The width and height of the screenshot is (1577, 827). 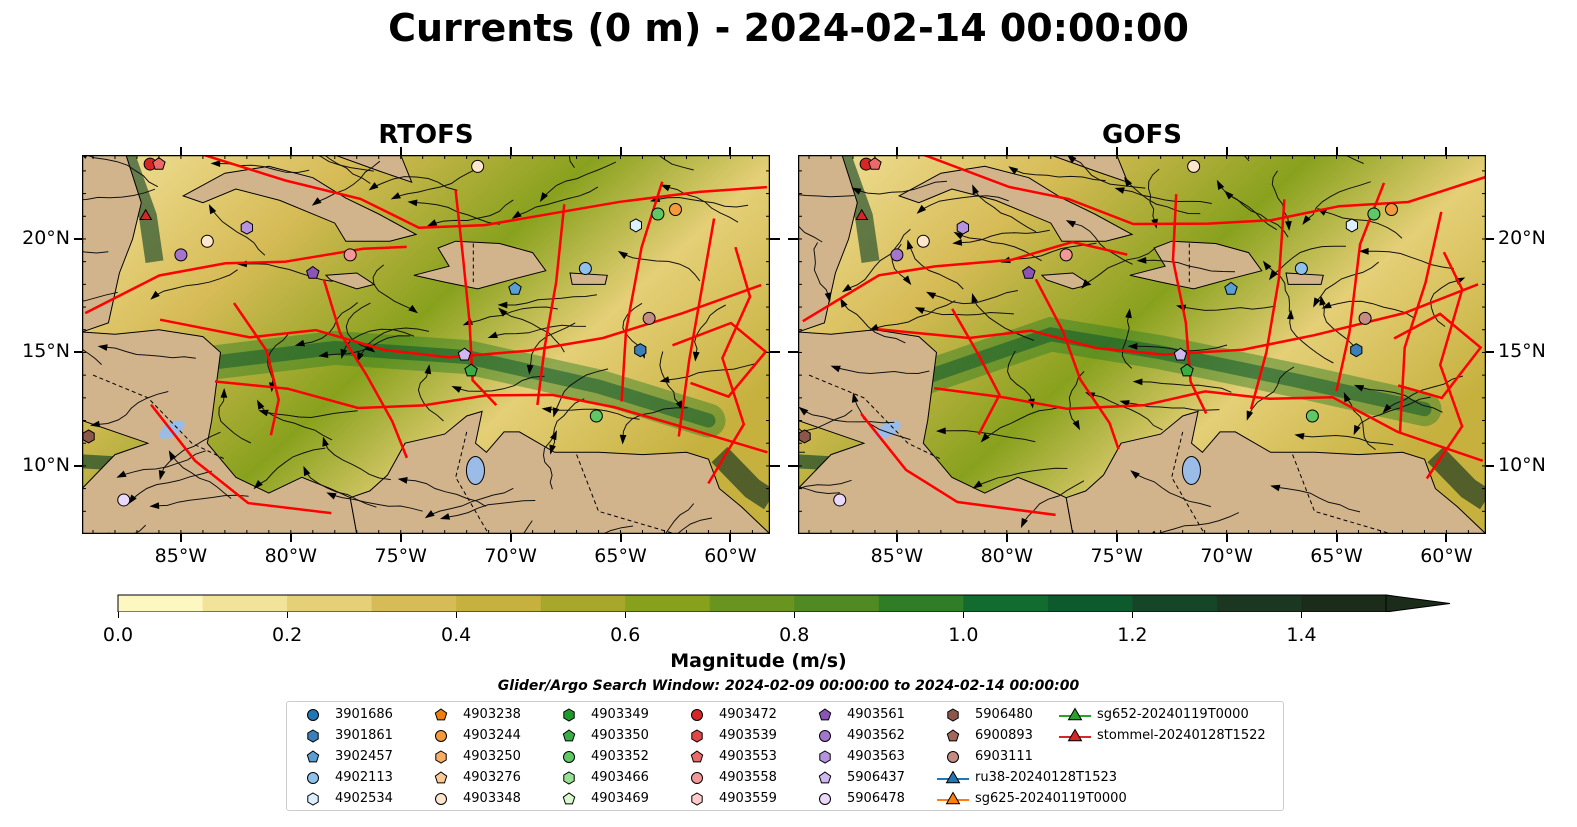 What do you see at coordinates (400, 556) in the screenshot?
I see `lon-tick-label: 75°W` at bounding box center [400, 556].